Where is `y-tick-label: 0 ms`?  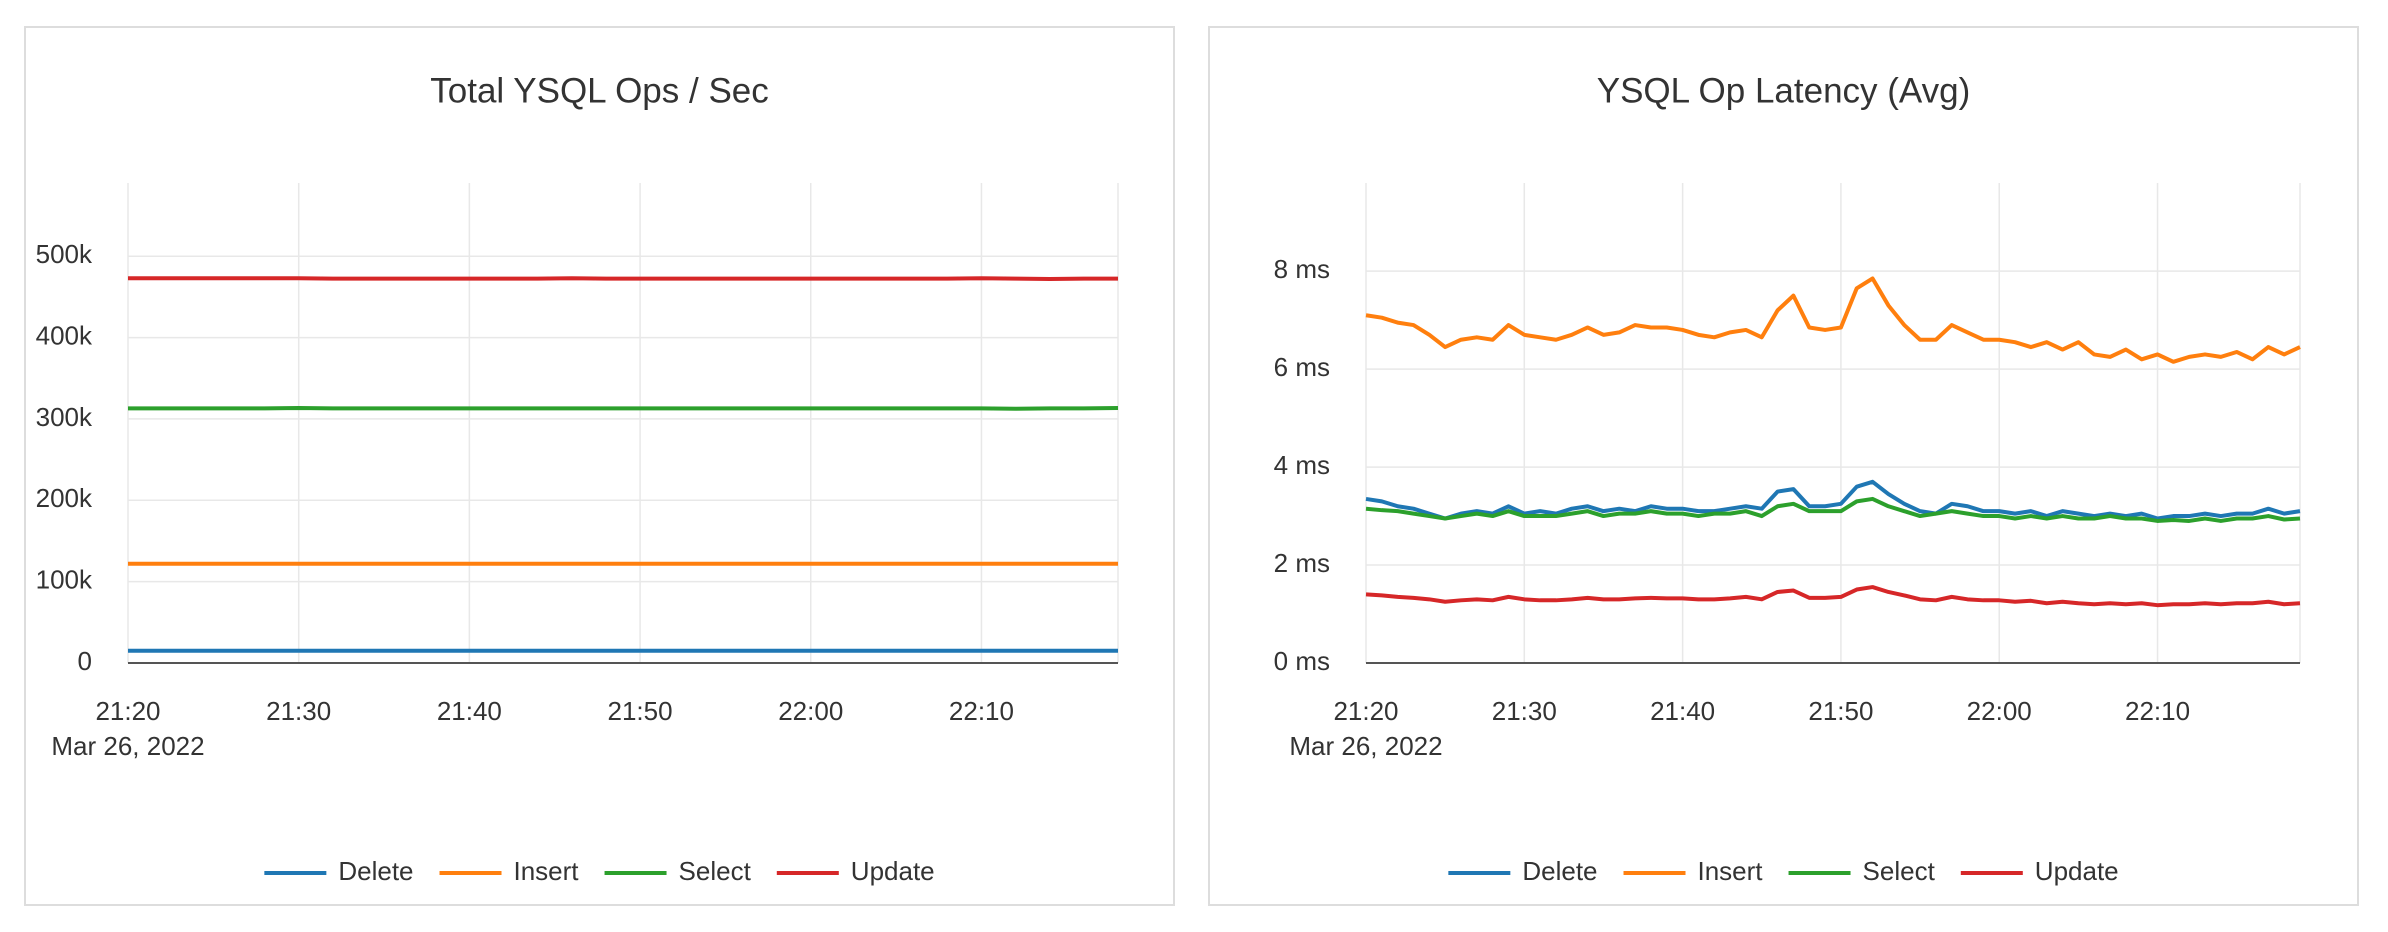 y-tick-label: 0 ms is located at coordinates (1302, 661).